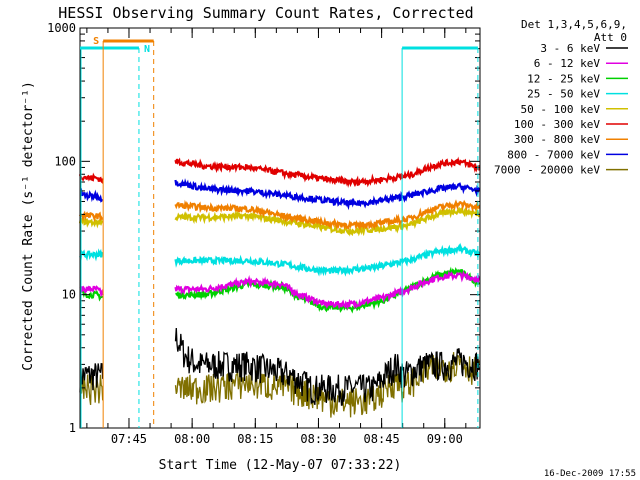 This screenshot has width=640, height=480. What do you see at coordinates (553, 154) in the screenshot?
I see `legend-label-800-7000-kev: 800 - 7000 keV` at bounding box center [553, 154].